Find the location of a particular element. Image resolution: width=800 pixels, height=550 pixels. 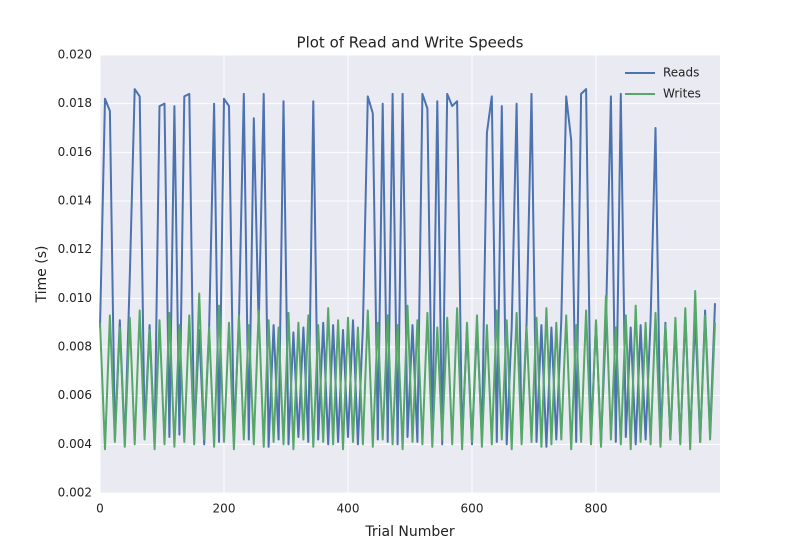

y-tick-label: 0.006 is located at coordinates (75, 395).